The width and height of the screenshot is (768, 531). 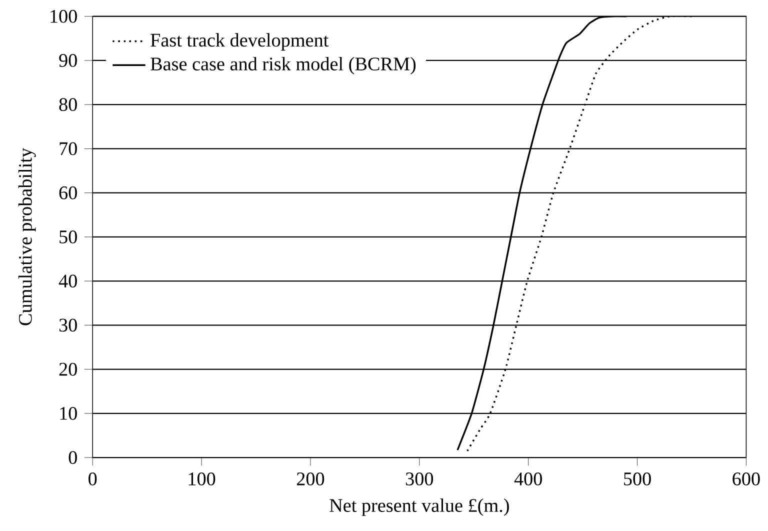 What do you see at coordinates (68, 149) in the screenshot?
I see `y-tick-label: 70` at bounding box center [68, 149].